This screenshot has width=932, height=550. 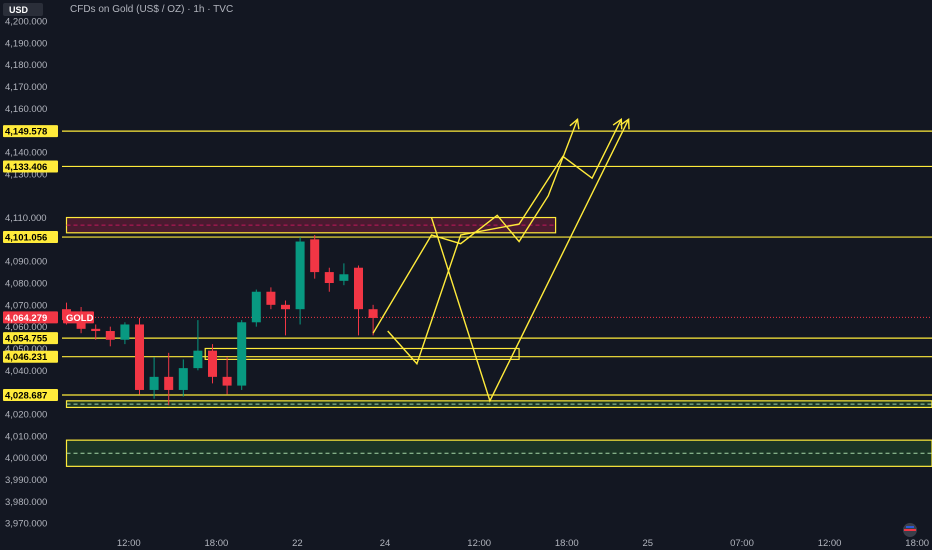 What do you see at coordinates (26, 174) in the screenshot?
I see `y-tick-label: 4,130.000` at bounding box center [26, 174].